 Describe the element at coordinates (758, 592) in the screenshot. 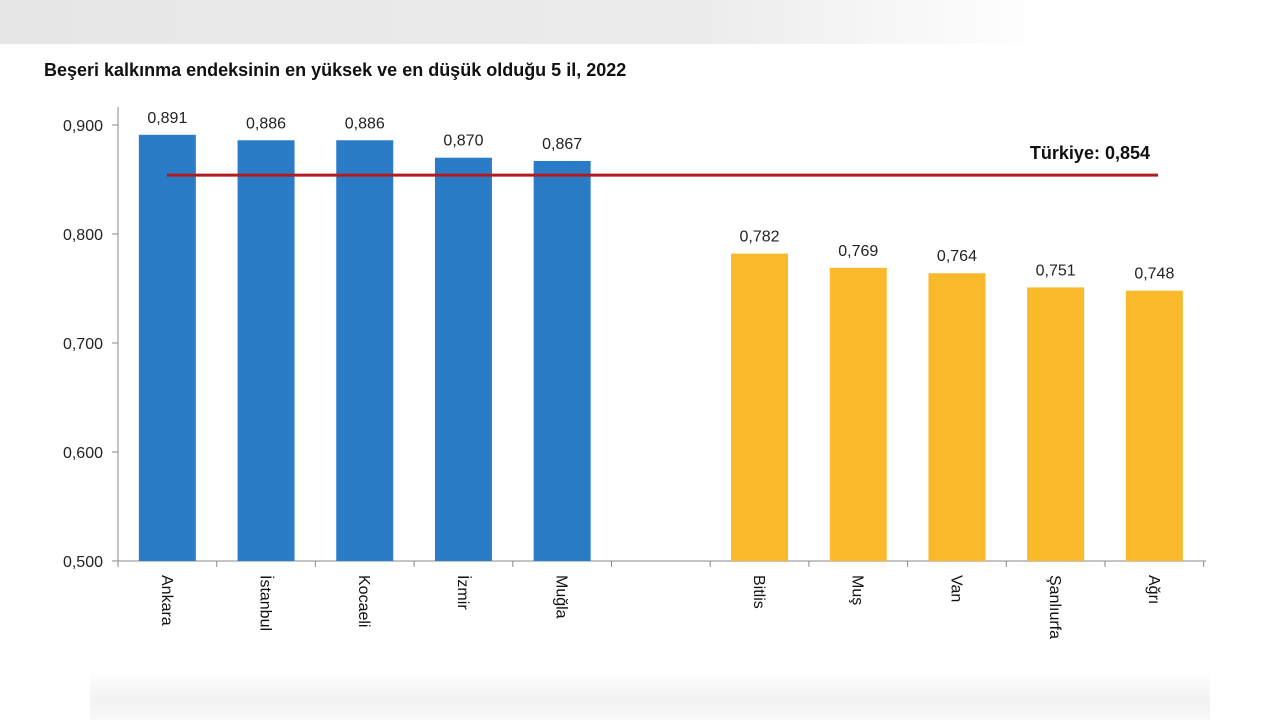

I see `category-label: Bitlis` at that location.